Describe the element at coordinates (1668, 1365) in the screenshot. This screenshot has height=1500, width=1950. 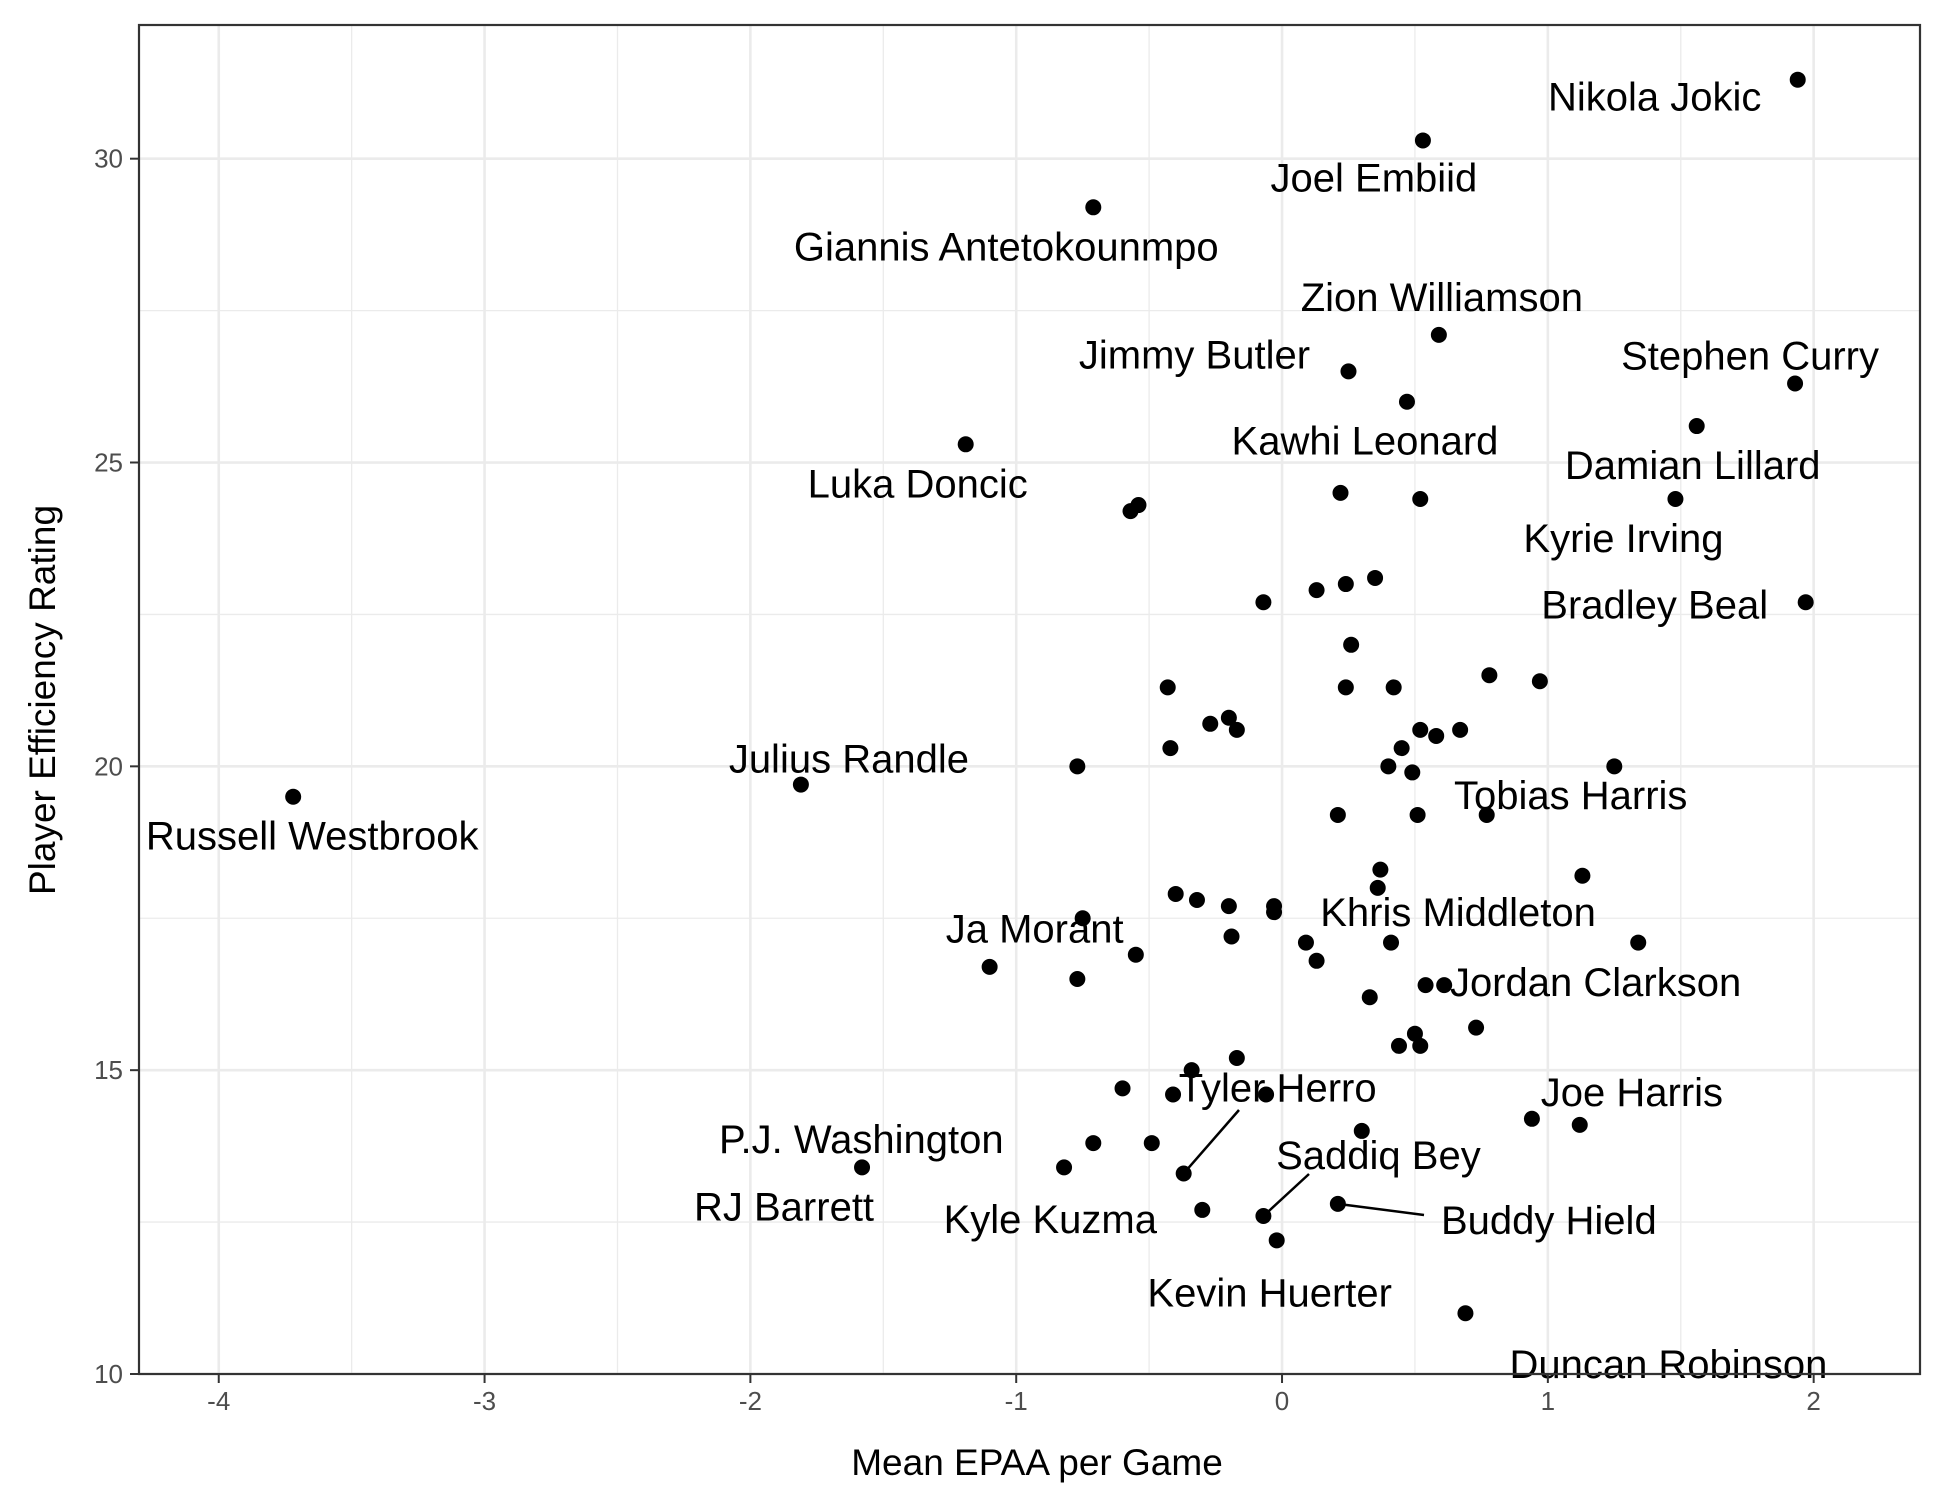
I see `point-label: Duncan Robinson` at that location.